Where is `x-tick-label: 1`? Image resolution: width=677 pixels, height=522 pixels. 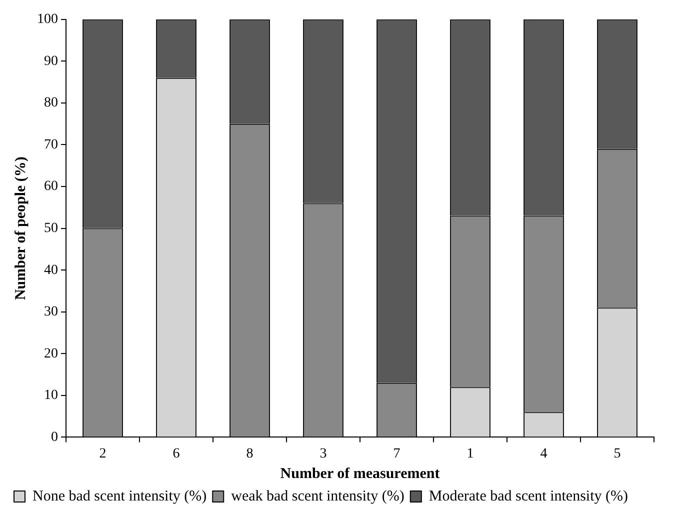
x-tick-label: 1 is located at coordinates (470, 454).